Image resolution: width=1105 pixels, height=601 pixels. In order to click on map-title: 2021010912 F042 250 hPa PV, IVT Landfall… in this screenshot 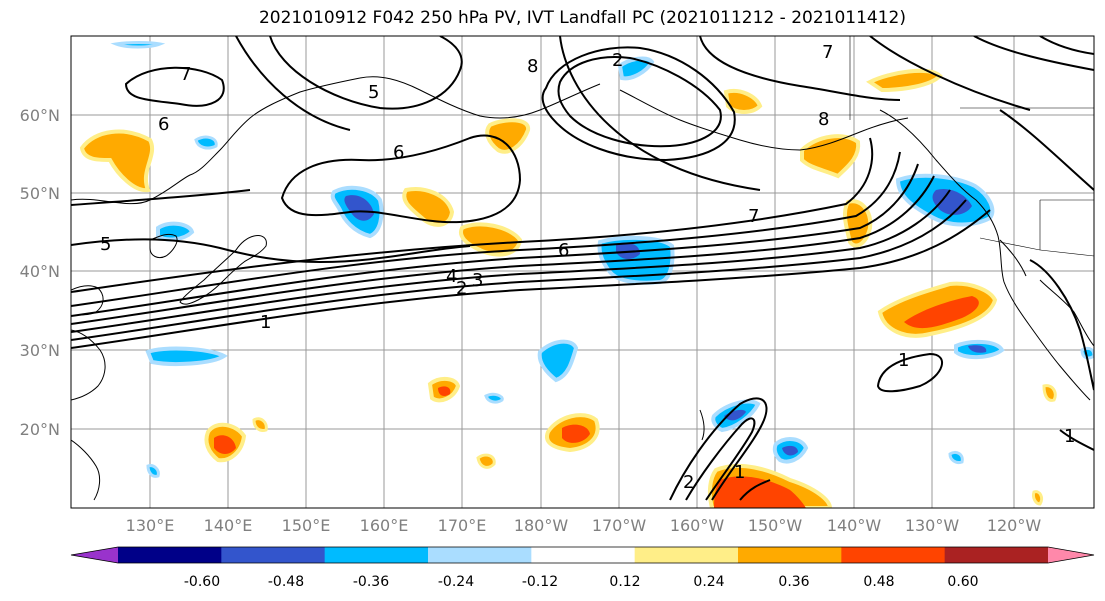, I will do `click(582, 18)`.